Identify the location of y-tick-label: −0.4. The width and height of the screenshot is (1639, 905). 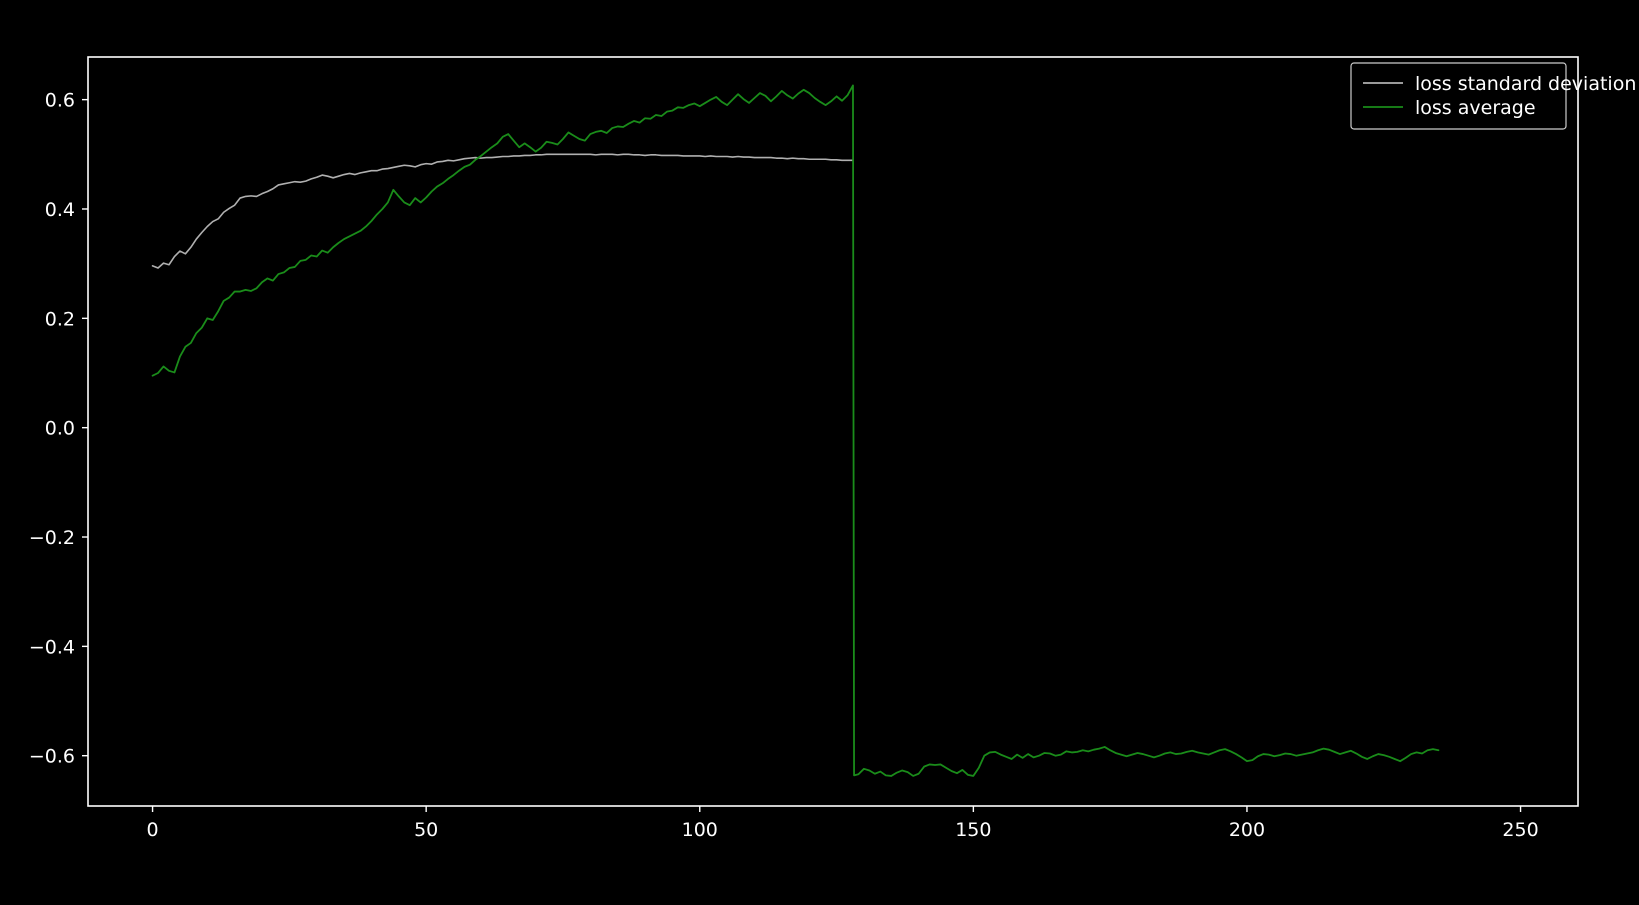
(52, 647).